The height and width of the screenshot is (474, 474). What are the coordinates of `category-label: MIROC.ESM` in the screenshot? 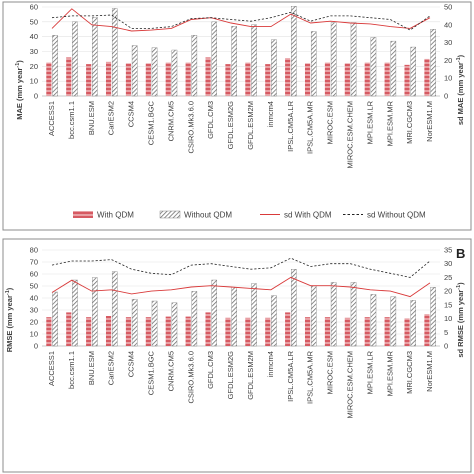 It's located at (330, 372).